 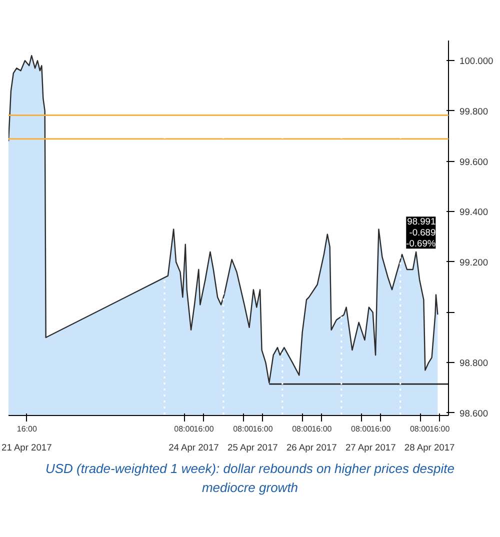 I want to click on text: USD (trade-weighted 1 week): dollar rebounds on higher prices despite mediocre growth, so click(x=250, y=478).